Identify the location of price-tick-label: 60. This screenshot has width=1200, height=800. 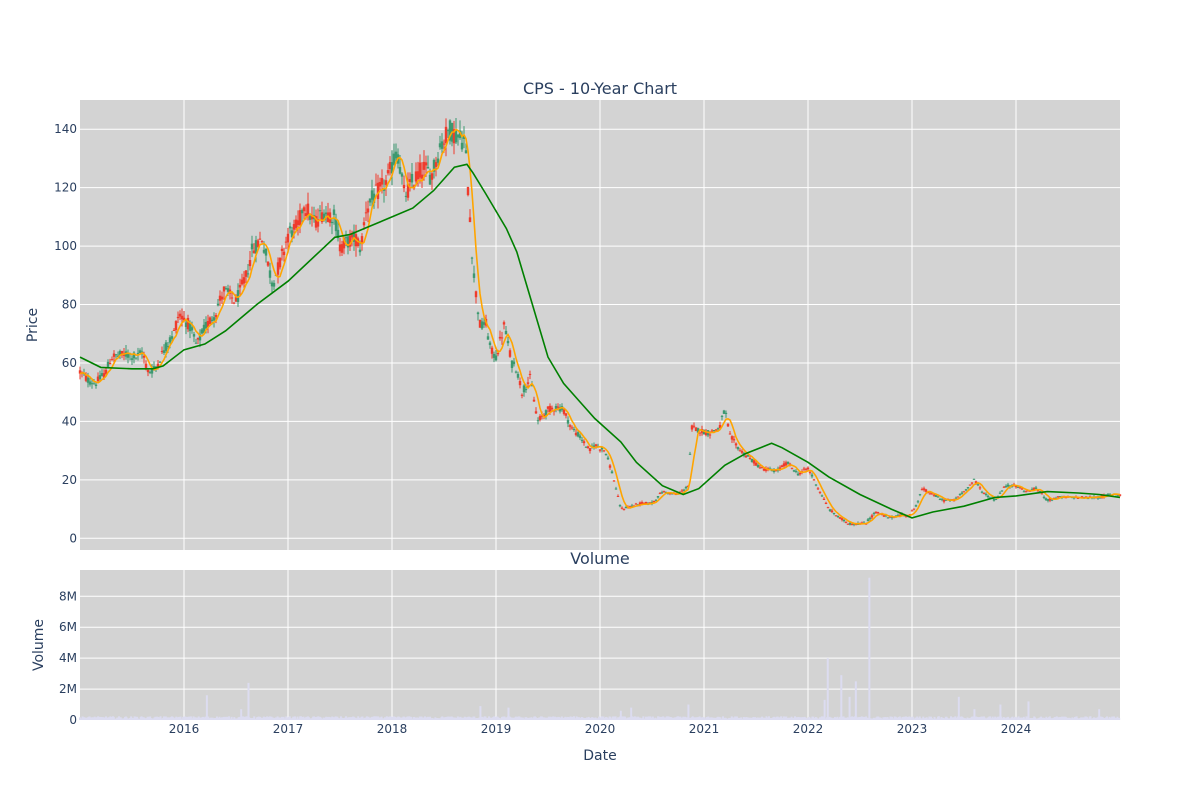
(69, 363).